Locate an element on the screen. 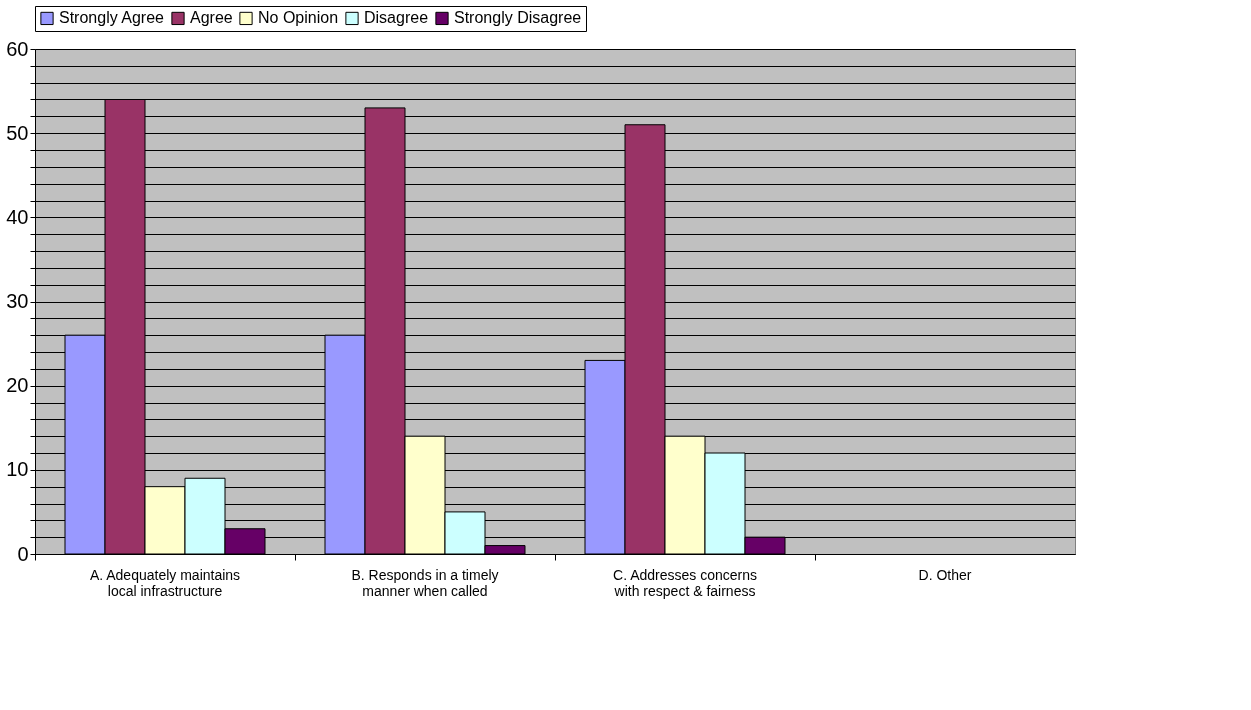 This screenshot has width=1251, height=710. x-tick-label: C. Addresses concerns with respect & fairness is located at coordinates (685, 582).